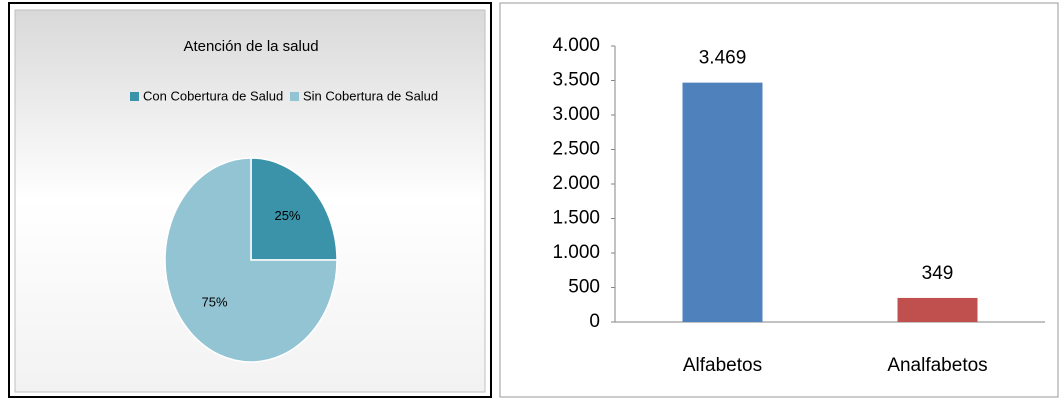  I want to click on bar-value-label: 3.469, so click(723, 58).